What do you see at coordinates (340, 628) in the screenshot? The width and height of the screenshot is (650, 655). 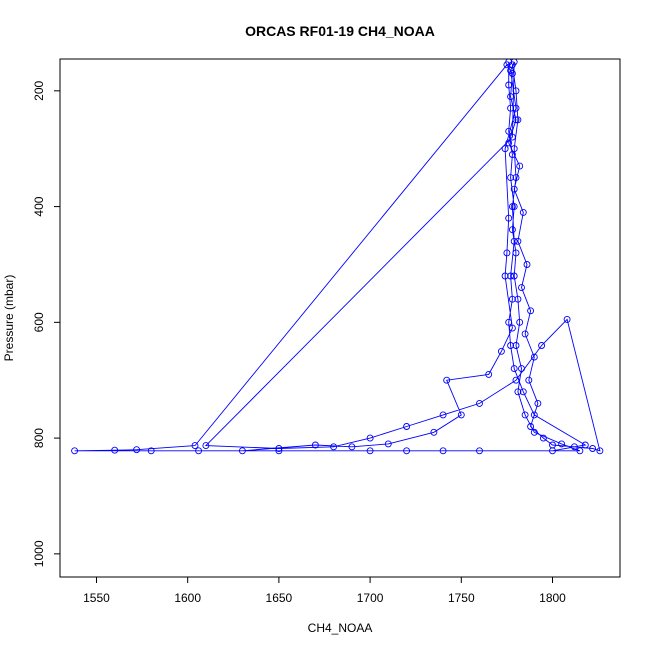 I see `x-axis-title: CH4_NOAA` at bounding box center [340, 628].